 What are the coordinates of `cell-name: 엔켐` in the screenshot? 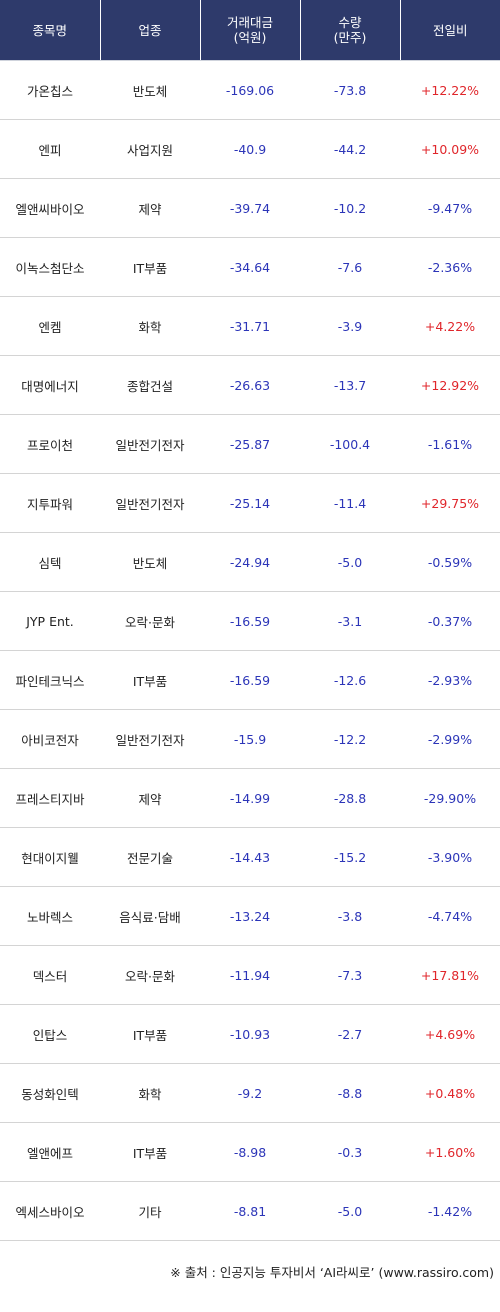 It's located at (50, 326).